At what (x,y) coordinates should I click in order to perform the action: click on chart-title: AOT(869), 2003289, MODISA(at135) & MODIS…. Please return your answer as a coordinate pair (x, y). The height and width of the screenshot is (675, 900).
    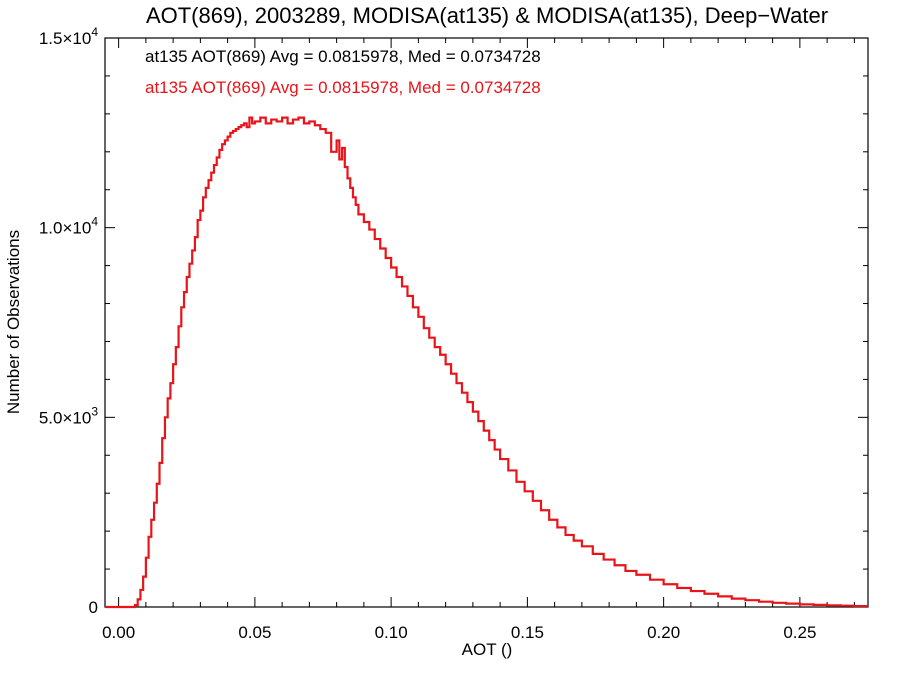
    Looking at the image, I should click on (487, 15).